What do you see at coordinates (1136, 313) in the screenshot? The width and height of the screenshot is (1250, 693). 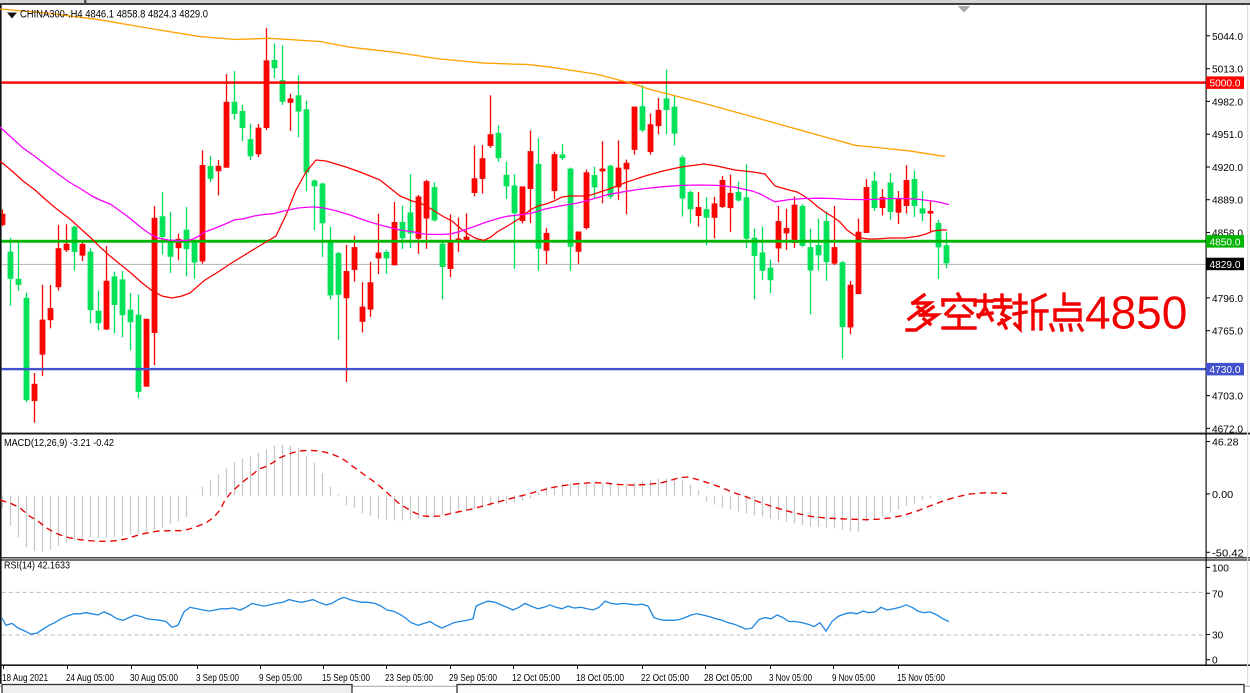 I see `svg-text: 4850` at bounding box center [1136, 313].